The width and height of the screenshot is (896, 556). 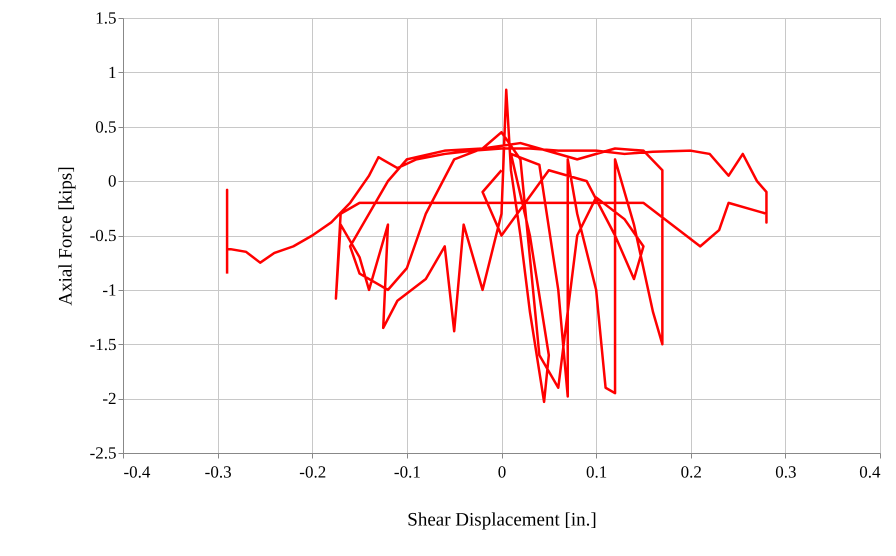 I want to click on x-tick-label: 0.3, so click(x=785, y=472).